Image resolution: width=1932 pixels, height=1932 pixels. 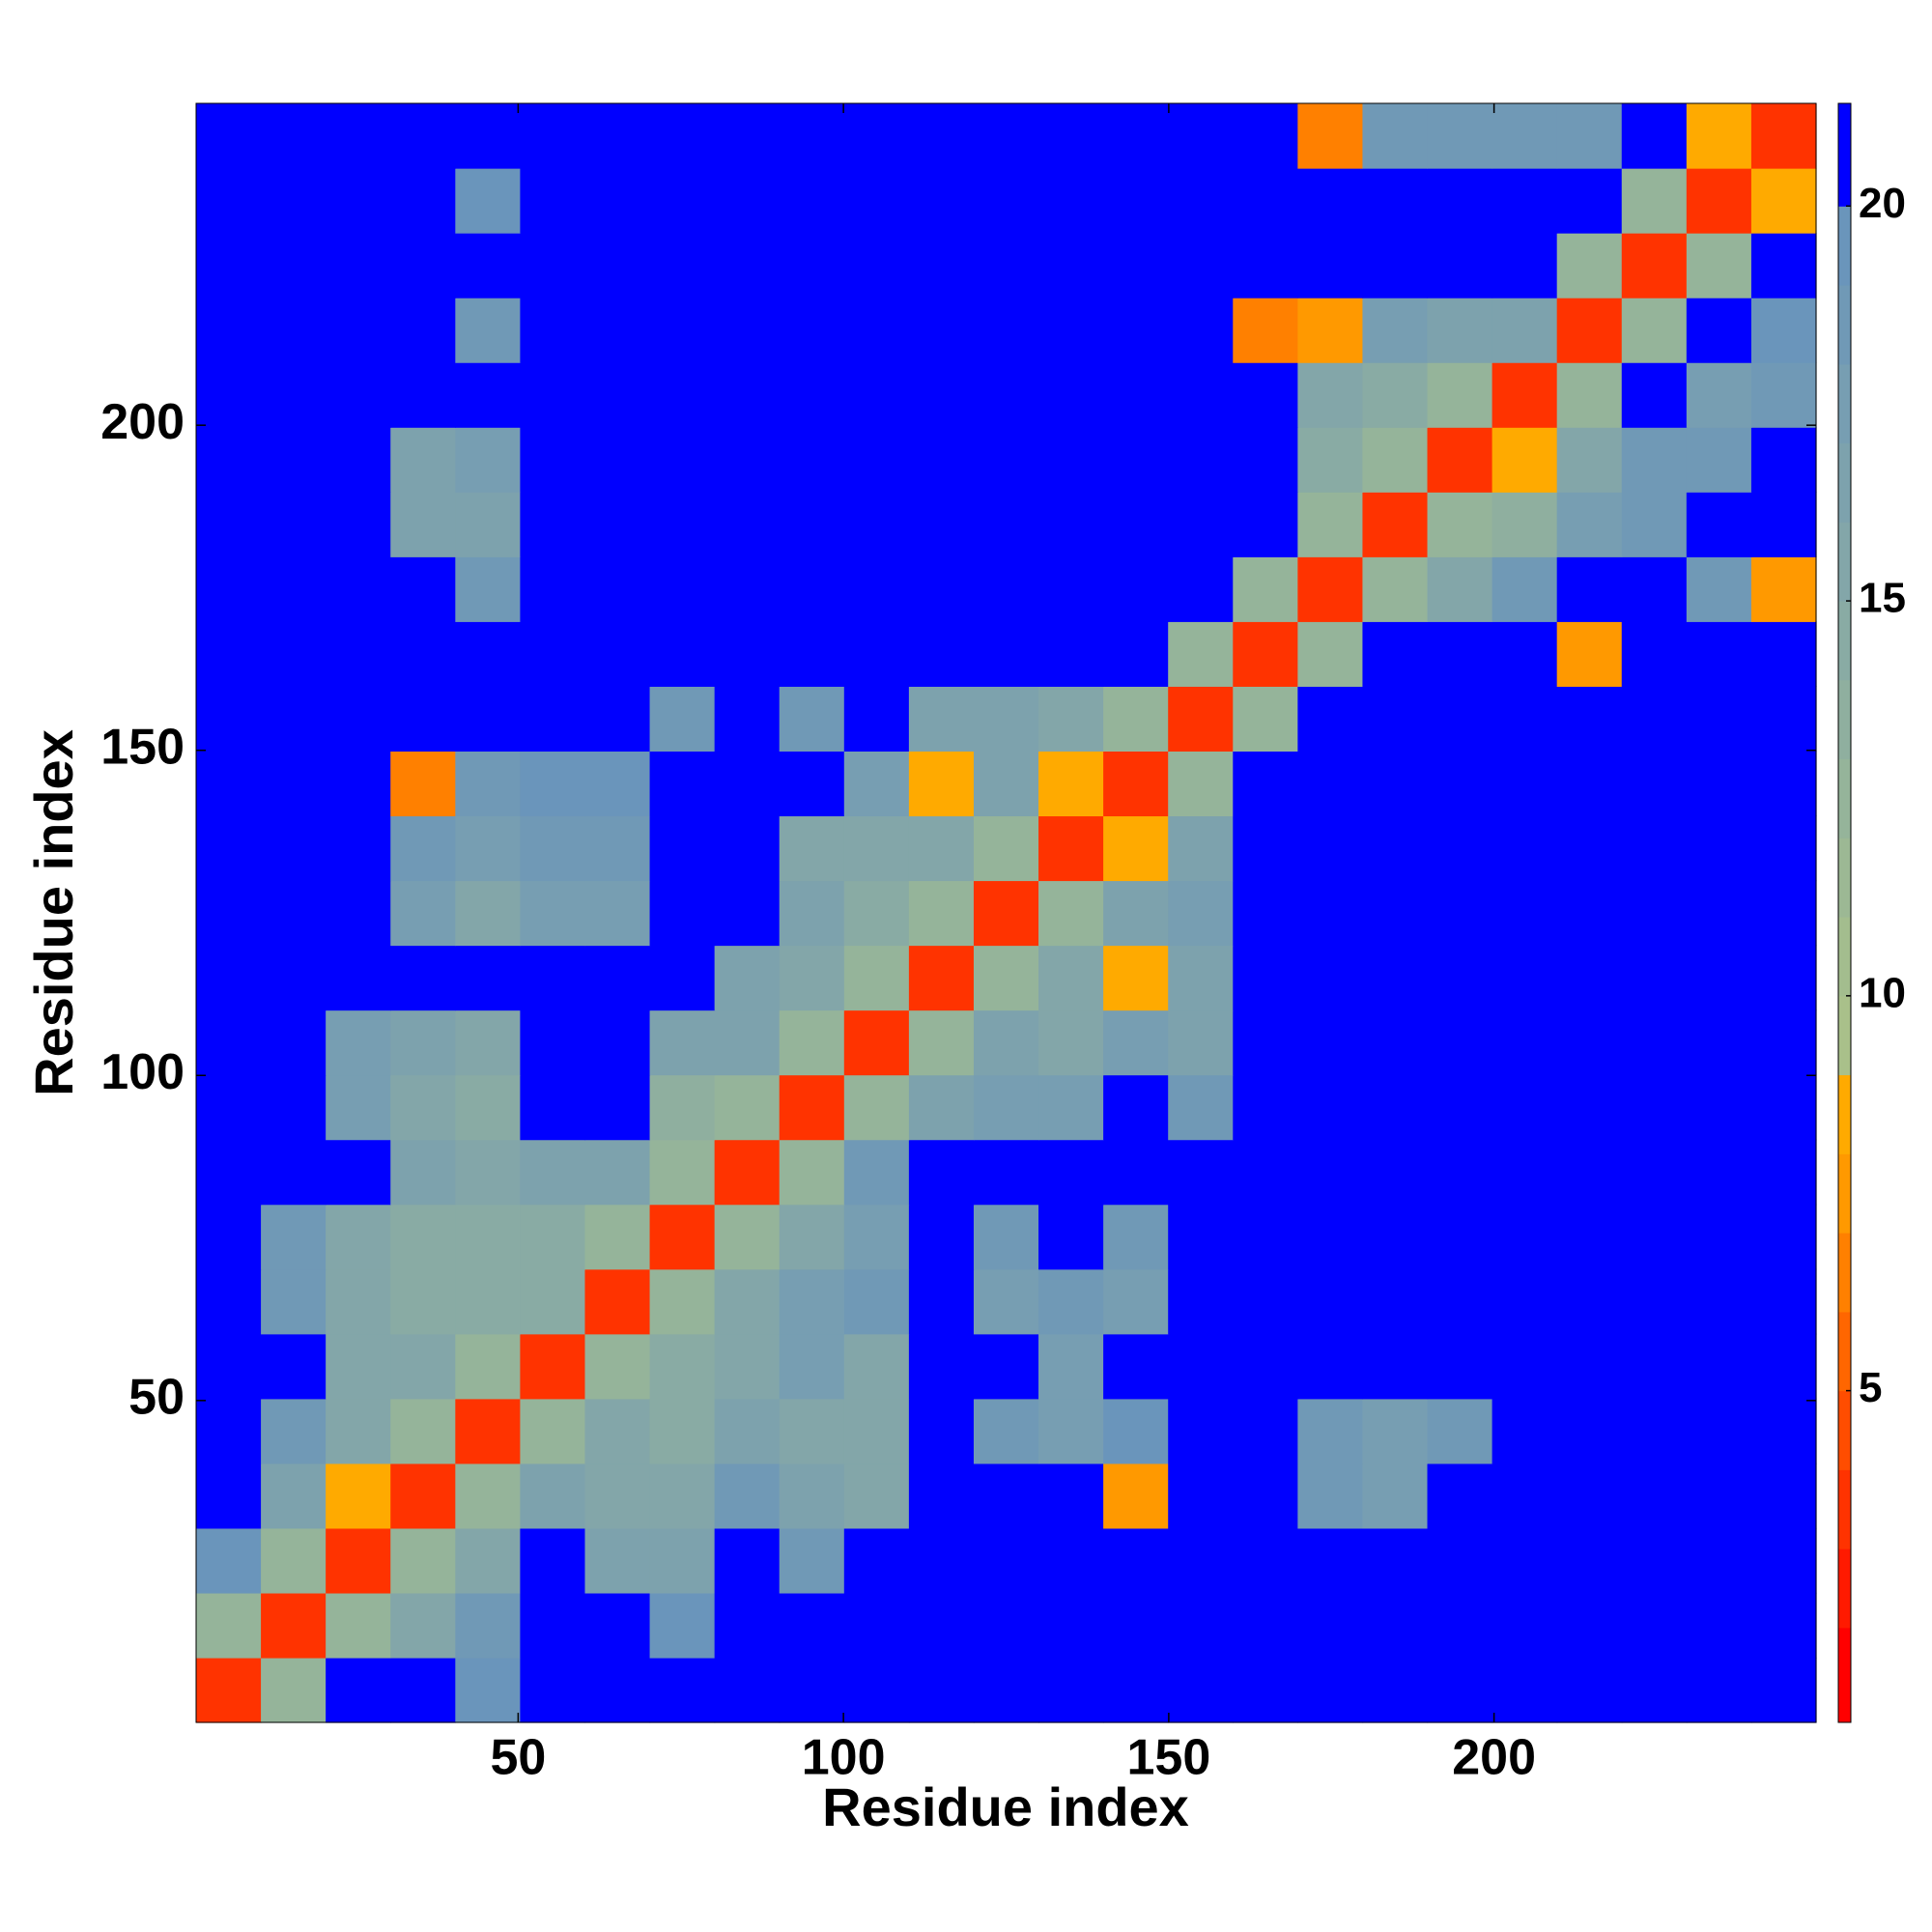 I want to click on x-tick-label: 50, so click(x=518, y=1758).